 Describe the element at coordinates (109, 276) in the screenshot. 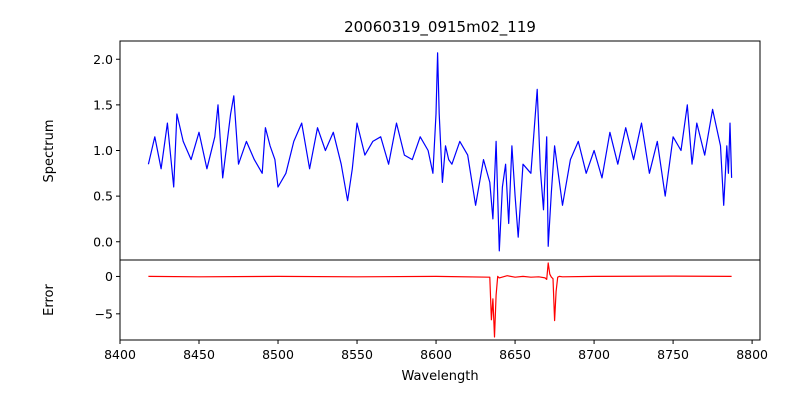

I see `error-y-tick-label: 0` at that location.